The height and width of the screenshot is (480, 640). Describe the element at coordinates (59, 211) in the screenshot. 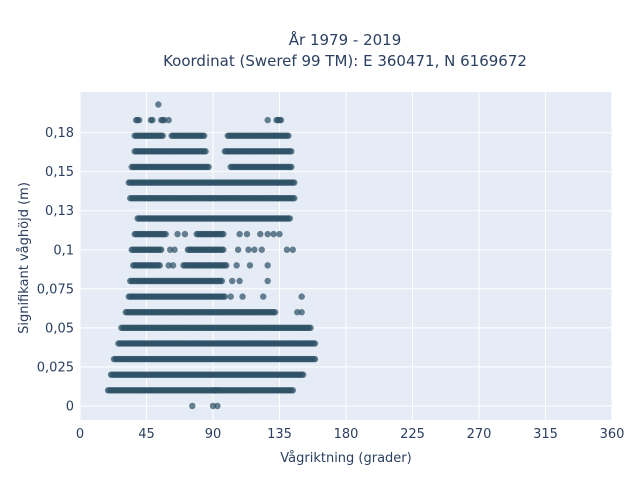

I see `y-tick-label: 0,13` at that location.